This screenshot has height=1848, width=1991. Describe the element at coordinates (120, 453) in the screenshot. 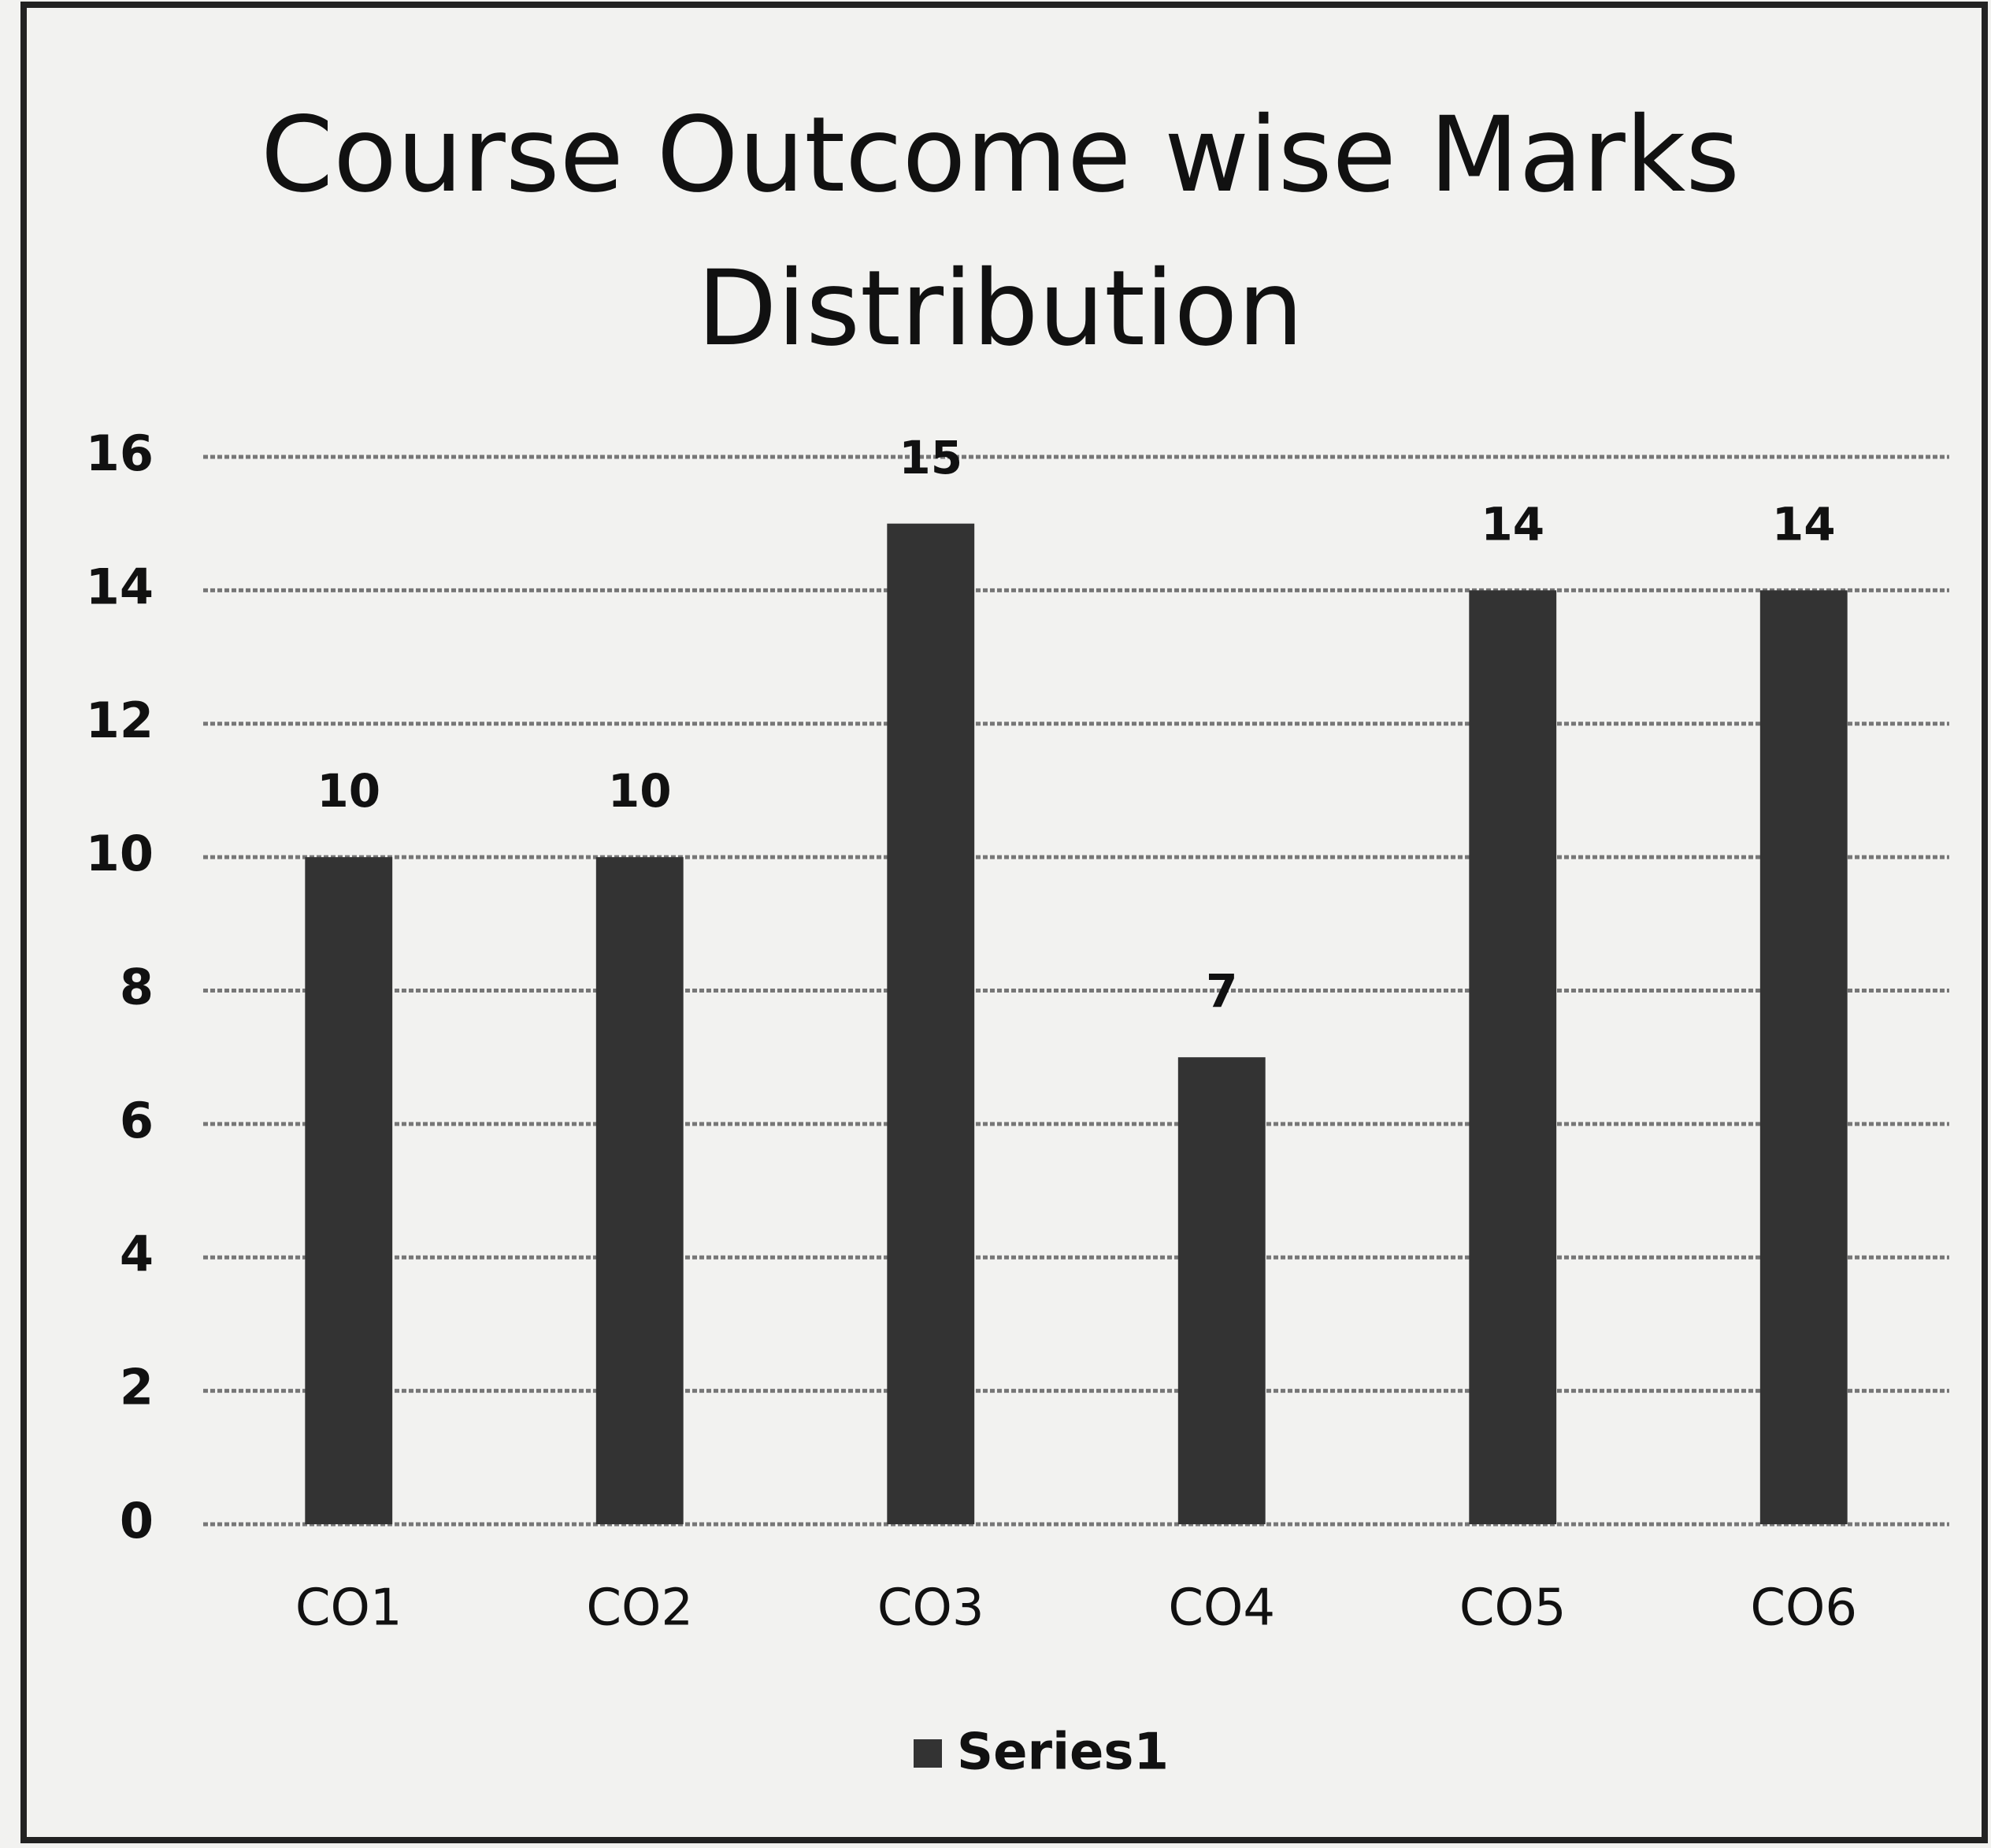

I see `y-tick-label: 16` at that location.